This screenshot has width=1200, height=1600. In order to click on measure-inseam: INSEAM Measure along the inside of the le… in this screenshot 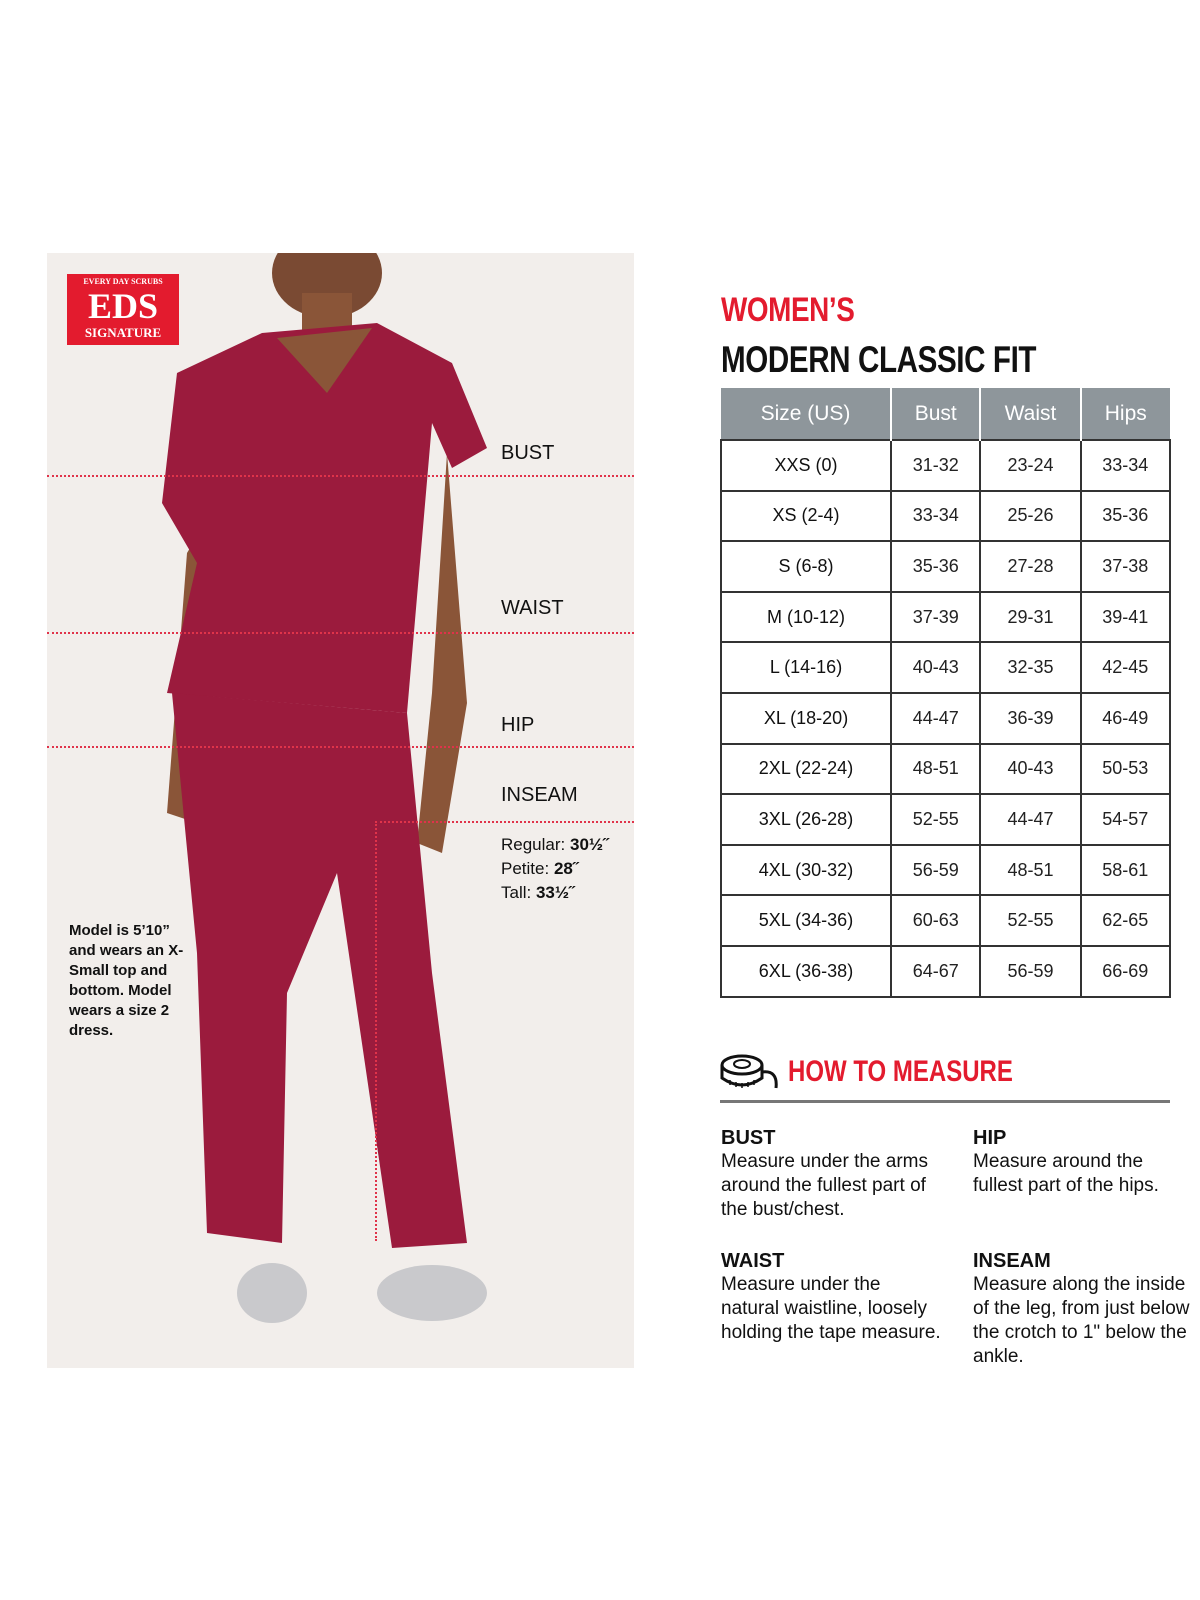, I will do `click(1085, 1309)`.